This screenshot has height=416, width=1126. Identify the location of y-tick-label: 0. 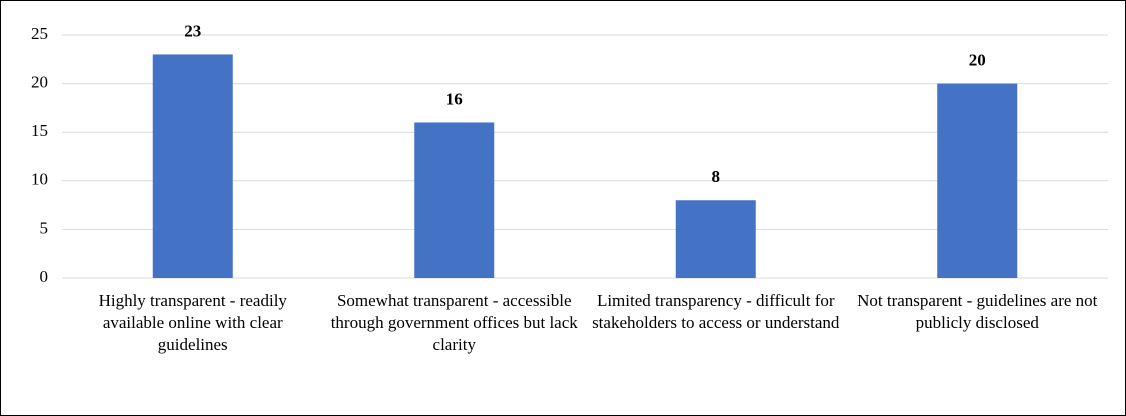
(44, 276).